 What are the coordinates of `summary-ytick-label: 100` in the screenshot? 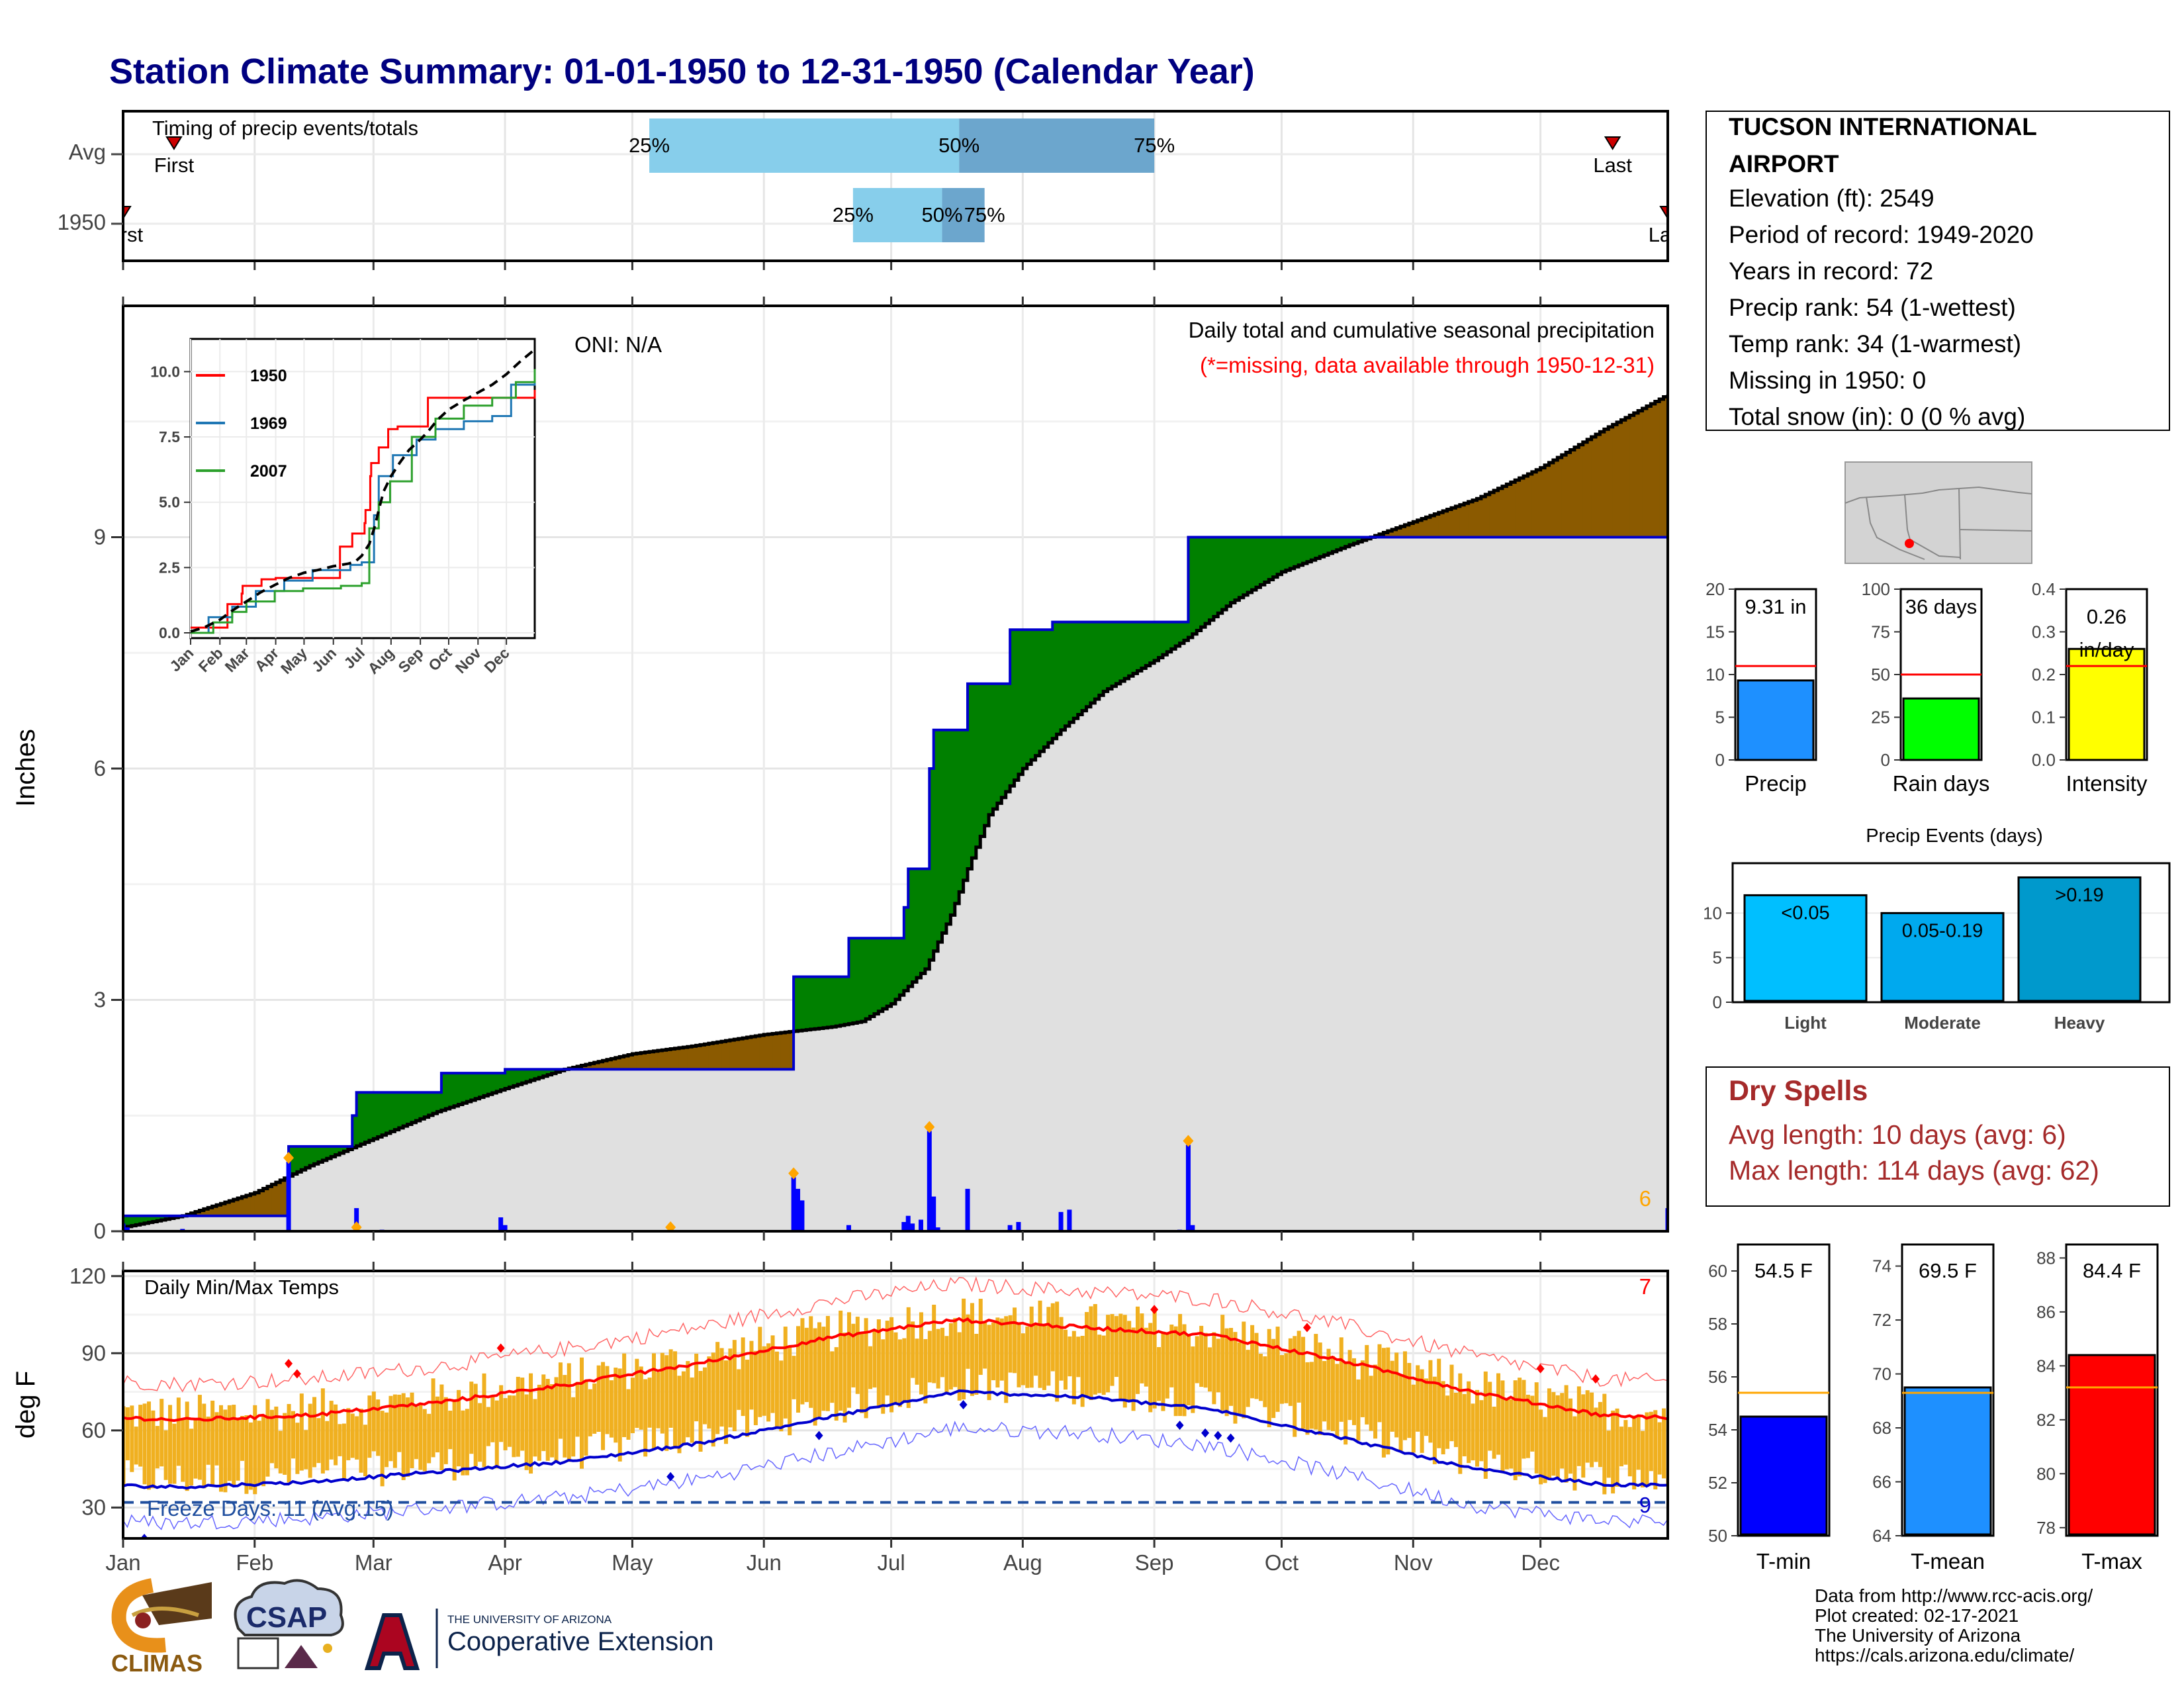 It's located at (1876, 589).